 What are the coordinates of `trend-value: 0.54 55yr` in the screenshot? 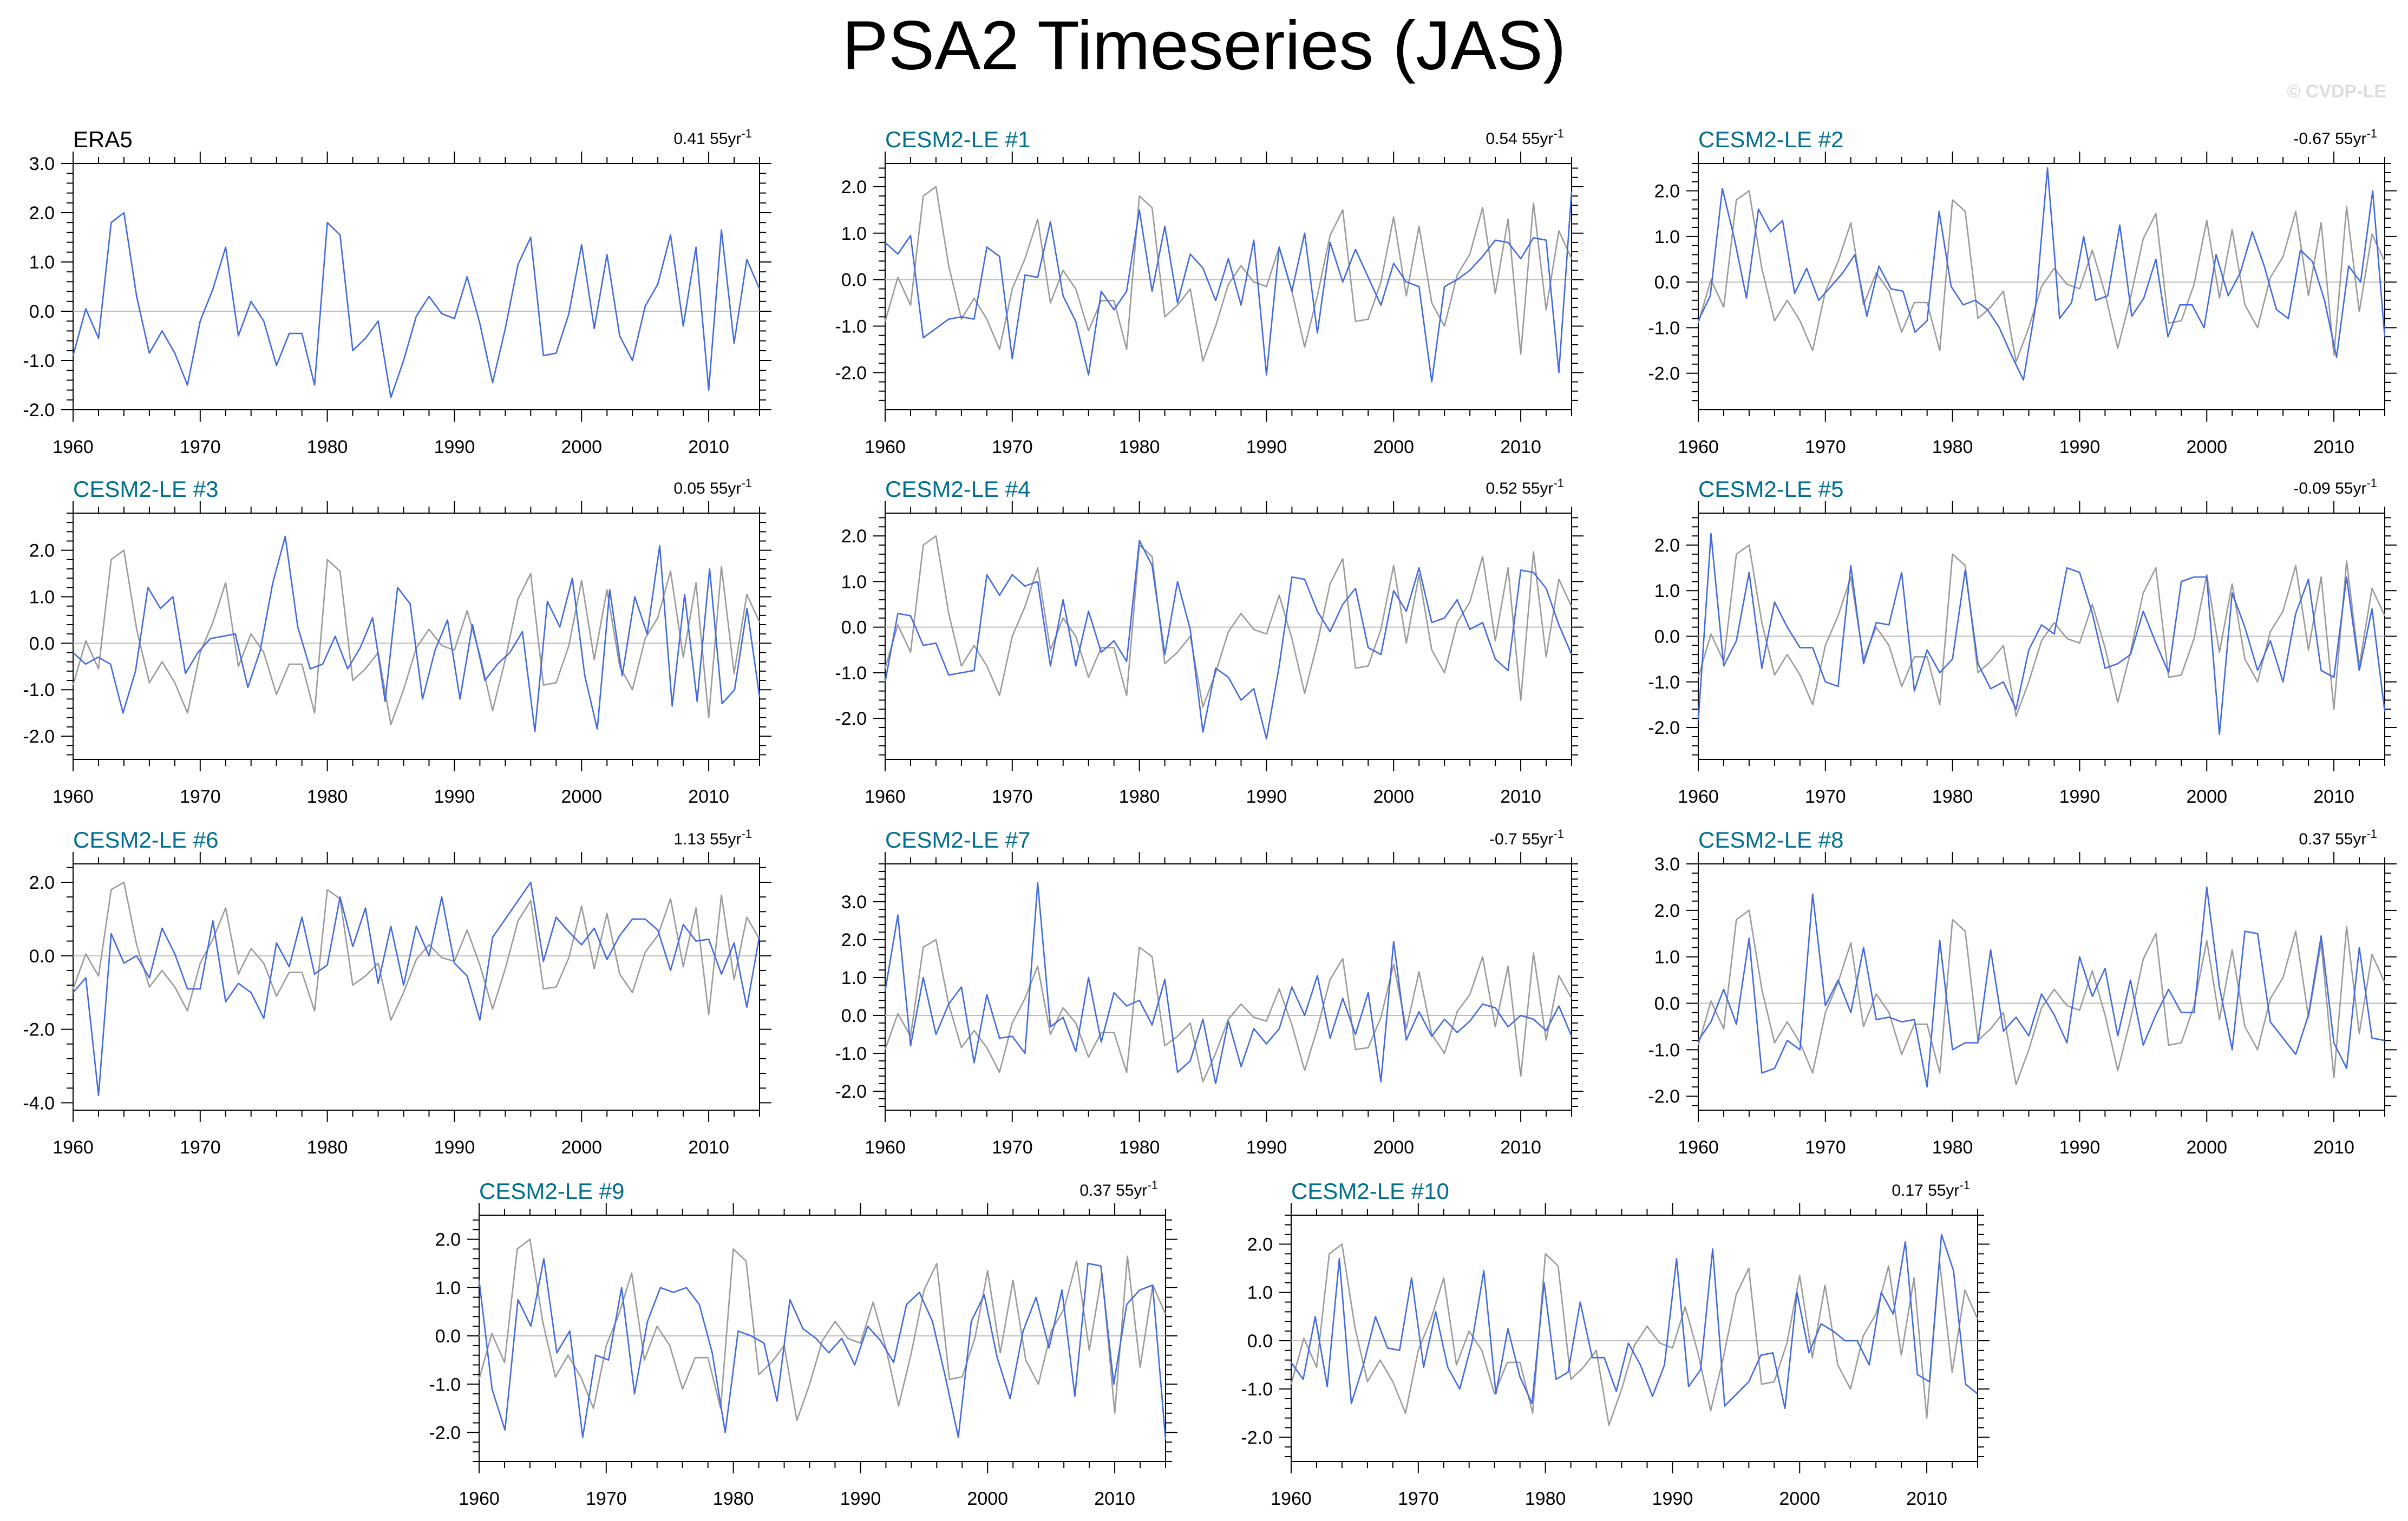 It's located at (1519, 139).